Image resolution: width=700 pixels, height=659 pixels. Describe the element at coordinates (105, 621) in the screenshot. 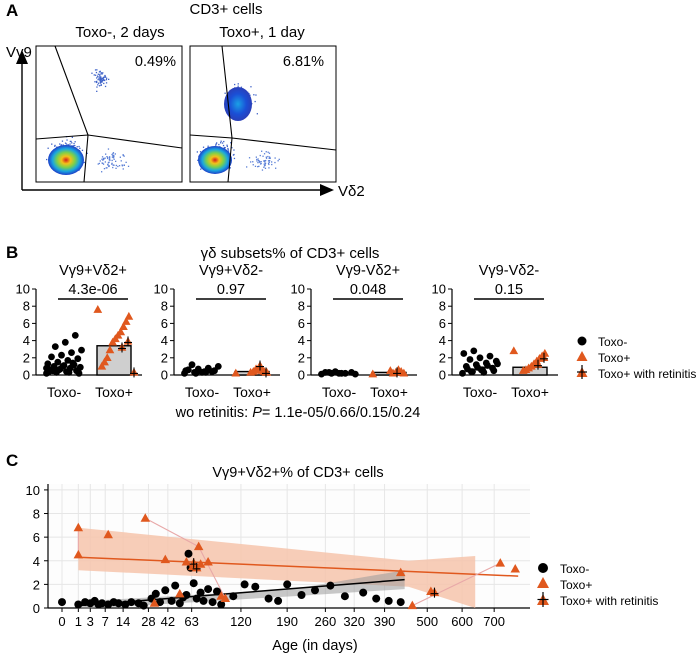

I see `xtick-label: 7` at that location.